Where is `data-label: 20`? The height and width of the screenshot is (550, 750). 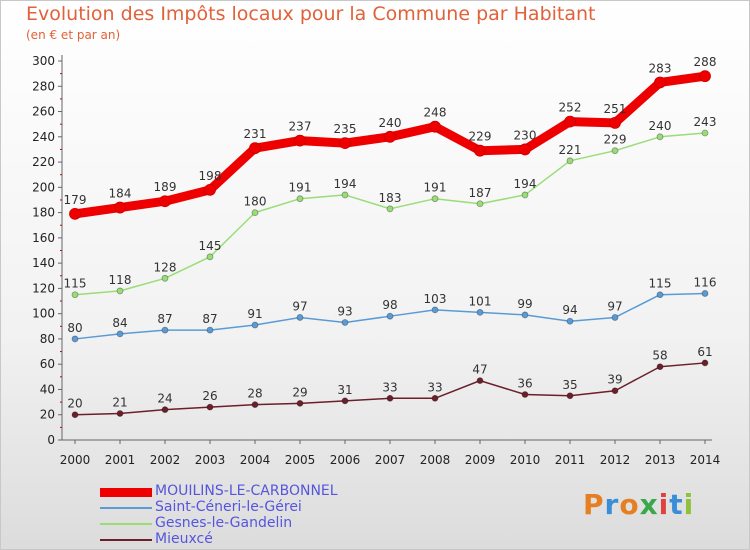
data-label: 20 is located at coordinates (74, 404).